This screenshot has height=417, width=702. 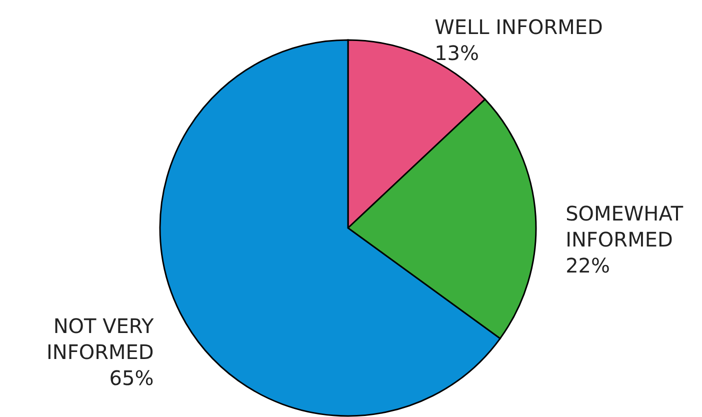 I want to click on slice-label: NOT VERY INFORMED, so click(x=100, y=339).